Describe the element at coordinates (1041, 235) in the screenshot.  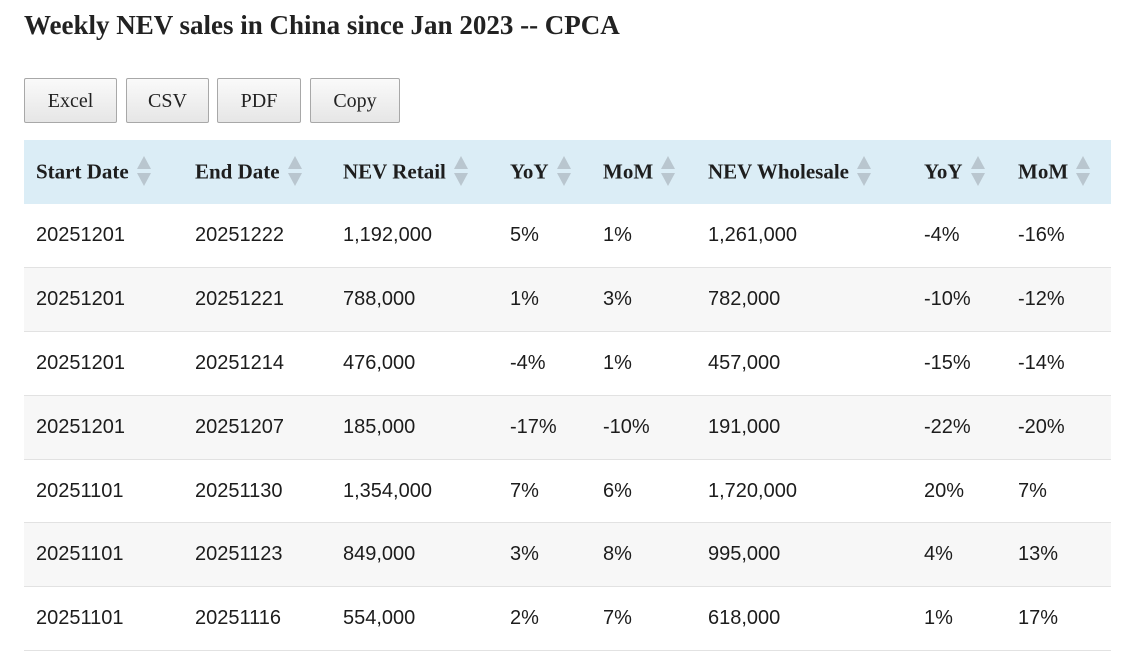
I see `table-cell: -16%` at that location.